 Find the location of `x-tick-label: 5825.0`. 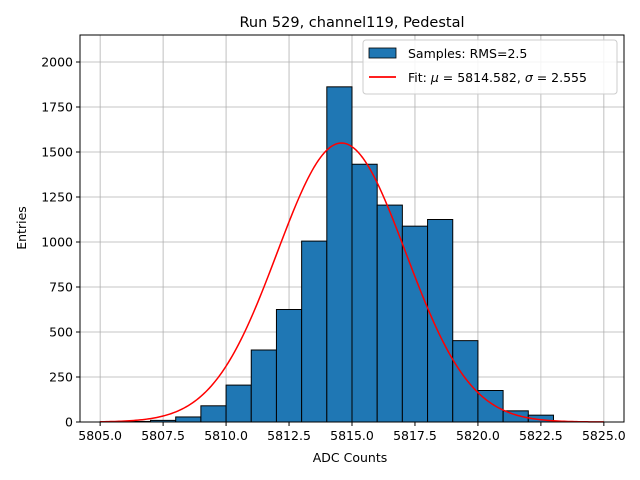

x-tick-label: 5825.0 is located at coordinates (604, 435).